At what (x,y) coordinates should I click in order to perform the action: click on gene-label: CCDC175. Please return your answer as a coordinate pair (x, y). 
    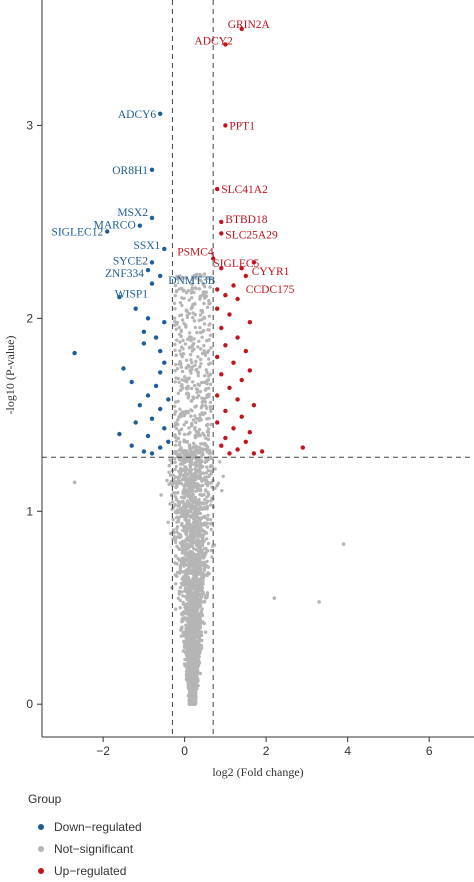
    Looking at the image, I should click on (270, 290).